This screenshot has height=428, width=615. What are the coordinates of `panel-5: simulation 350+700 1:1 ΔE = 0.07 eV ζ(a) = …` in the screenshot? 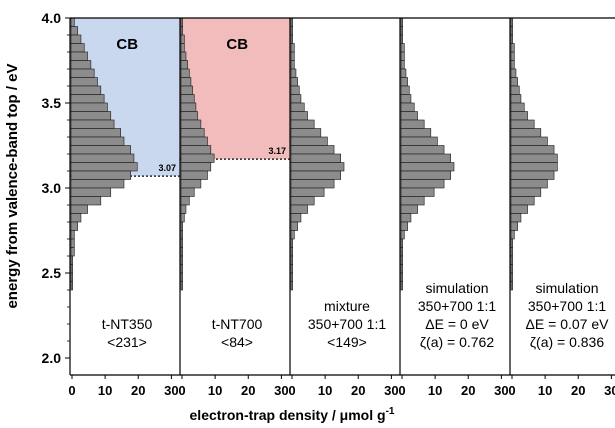 It's located at (559, 183).